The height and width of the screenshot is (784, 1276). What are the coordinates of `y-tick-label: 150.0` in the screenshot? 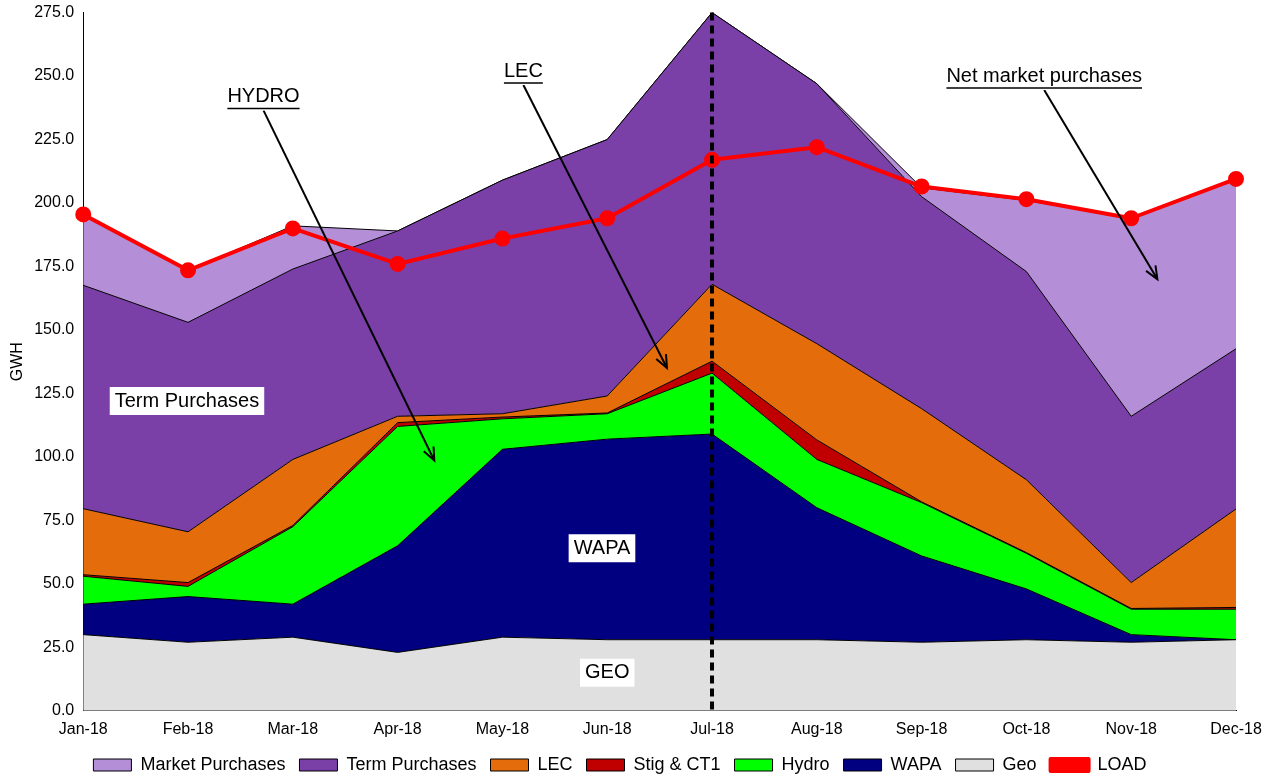 It's located at (54, 329).